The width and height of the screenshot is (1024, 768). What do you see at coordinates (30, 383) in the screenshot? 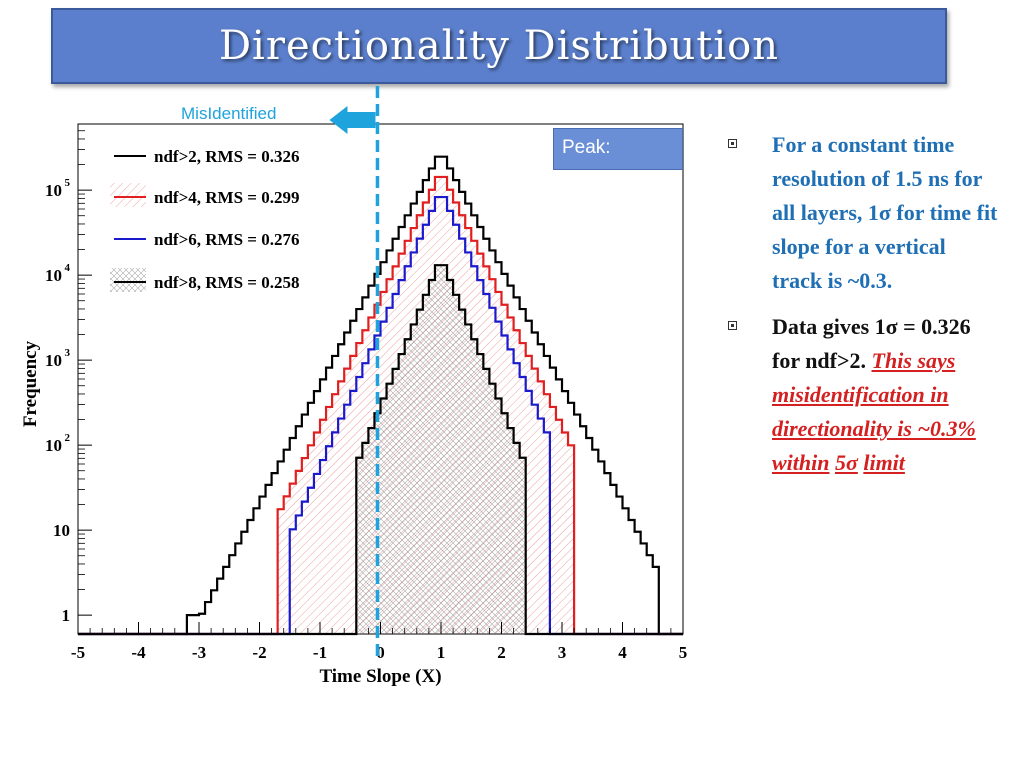
I see `y-axis-title: Frequency` at bounding box center [30, 383].